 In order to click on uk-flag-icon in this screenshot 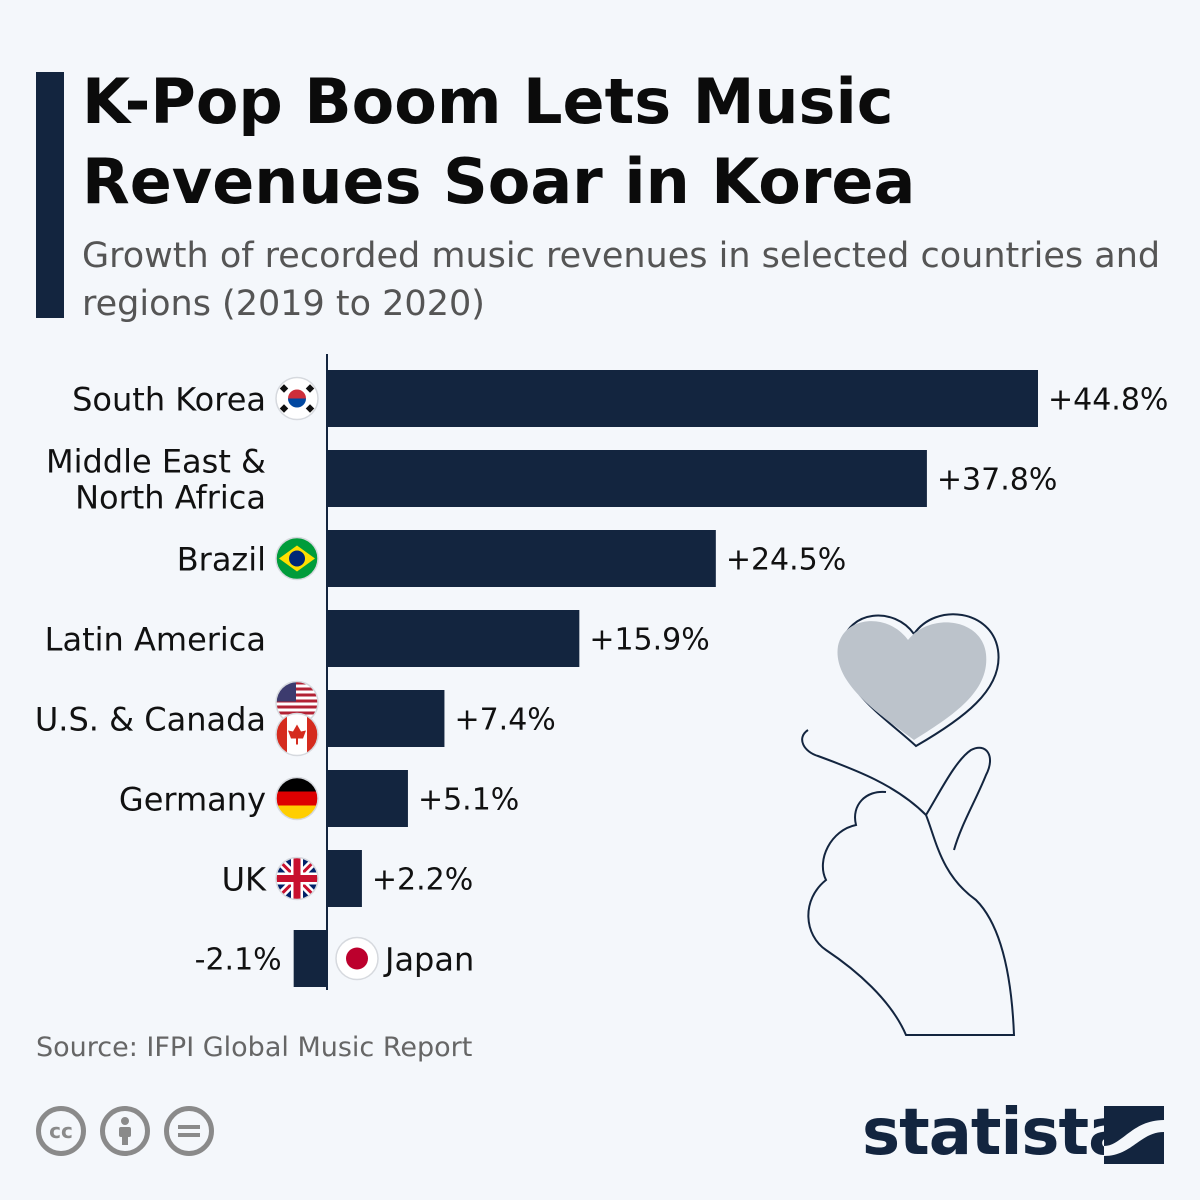, I will do `click(297, 878)`.